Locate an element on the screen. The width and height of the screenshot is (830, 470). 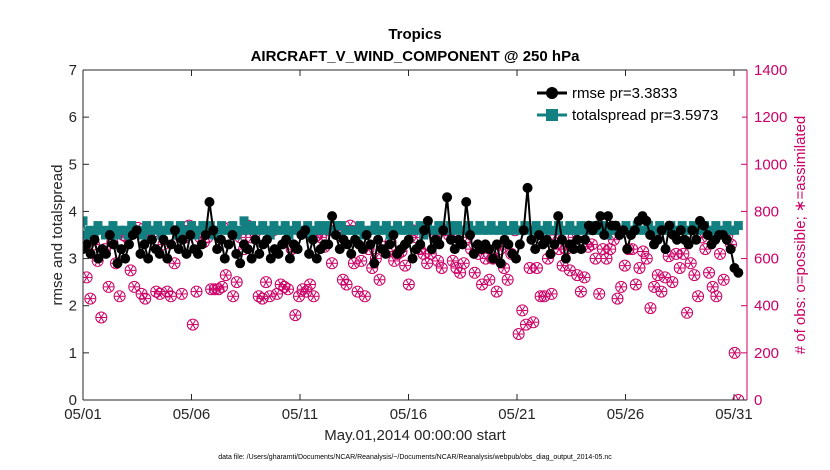
y-tick-label: 0 is located at coordinates (73, 400).